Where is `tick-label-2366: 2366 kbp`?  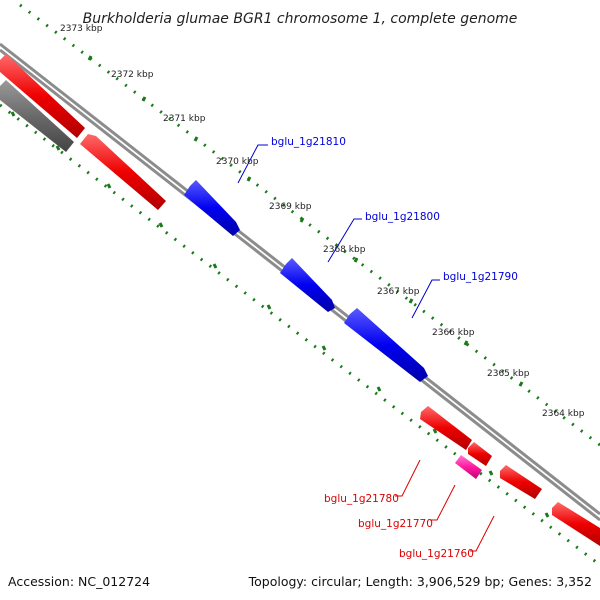 tick-label-2366: 2366 kbp is located at coordinates (453, 333).